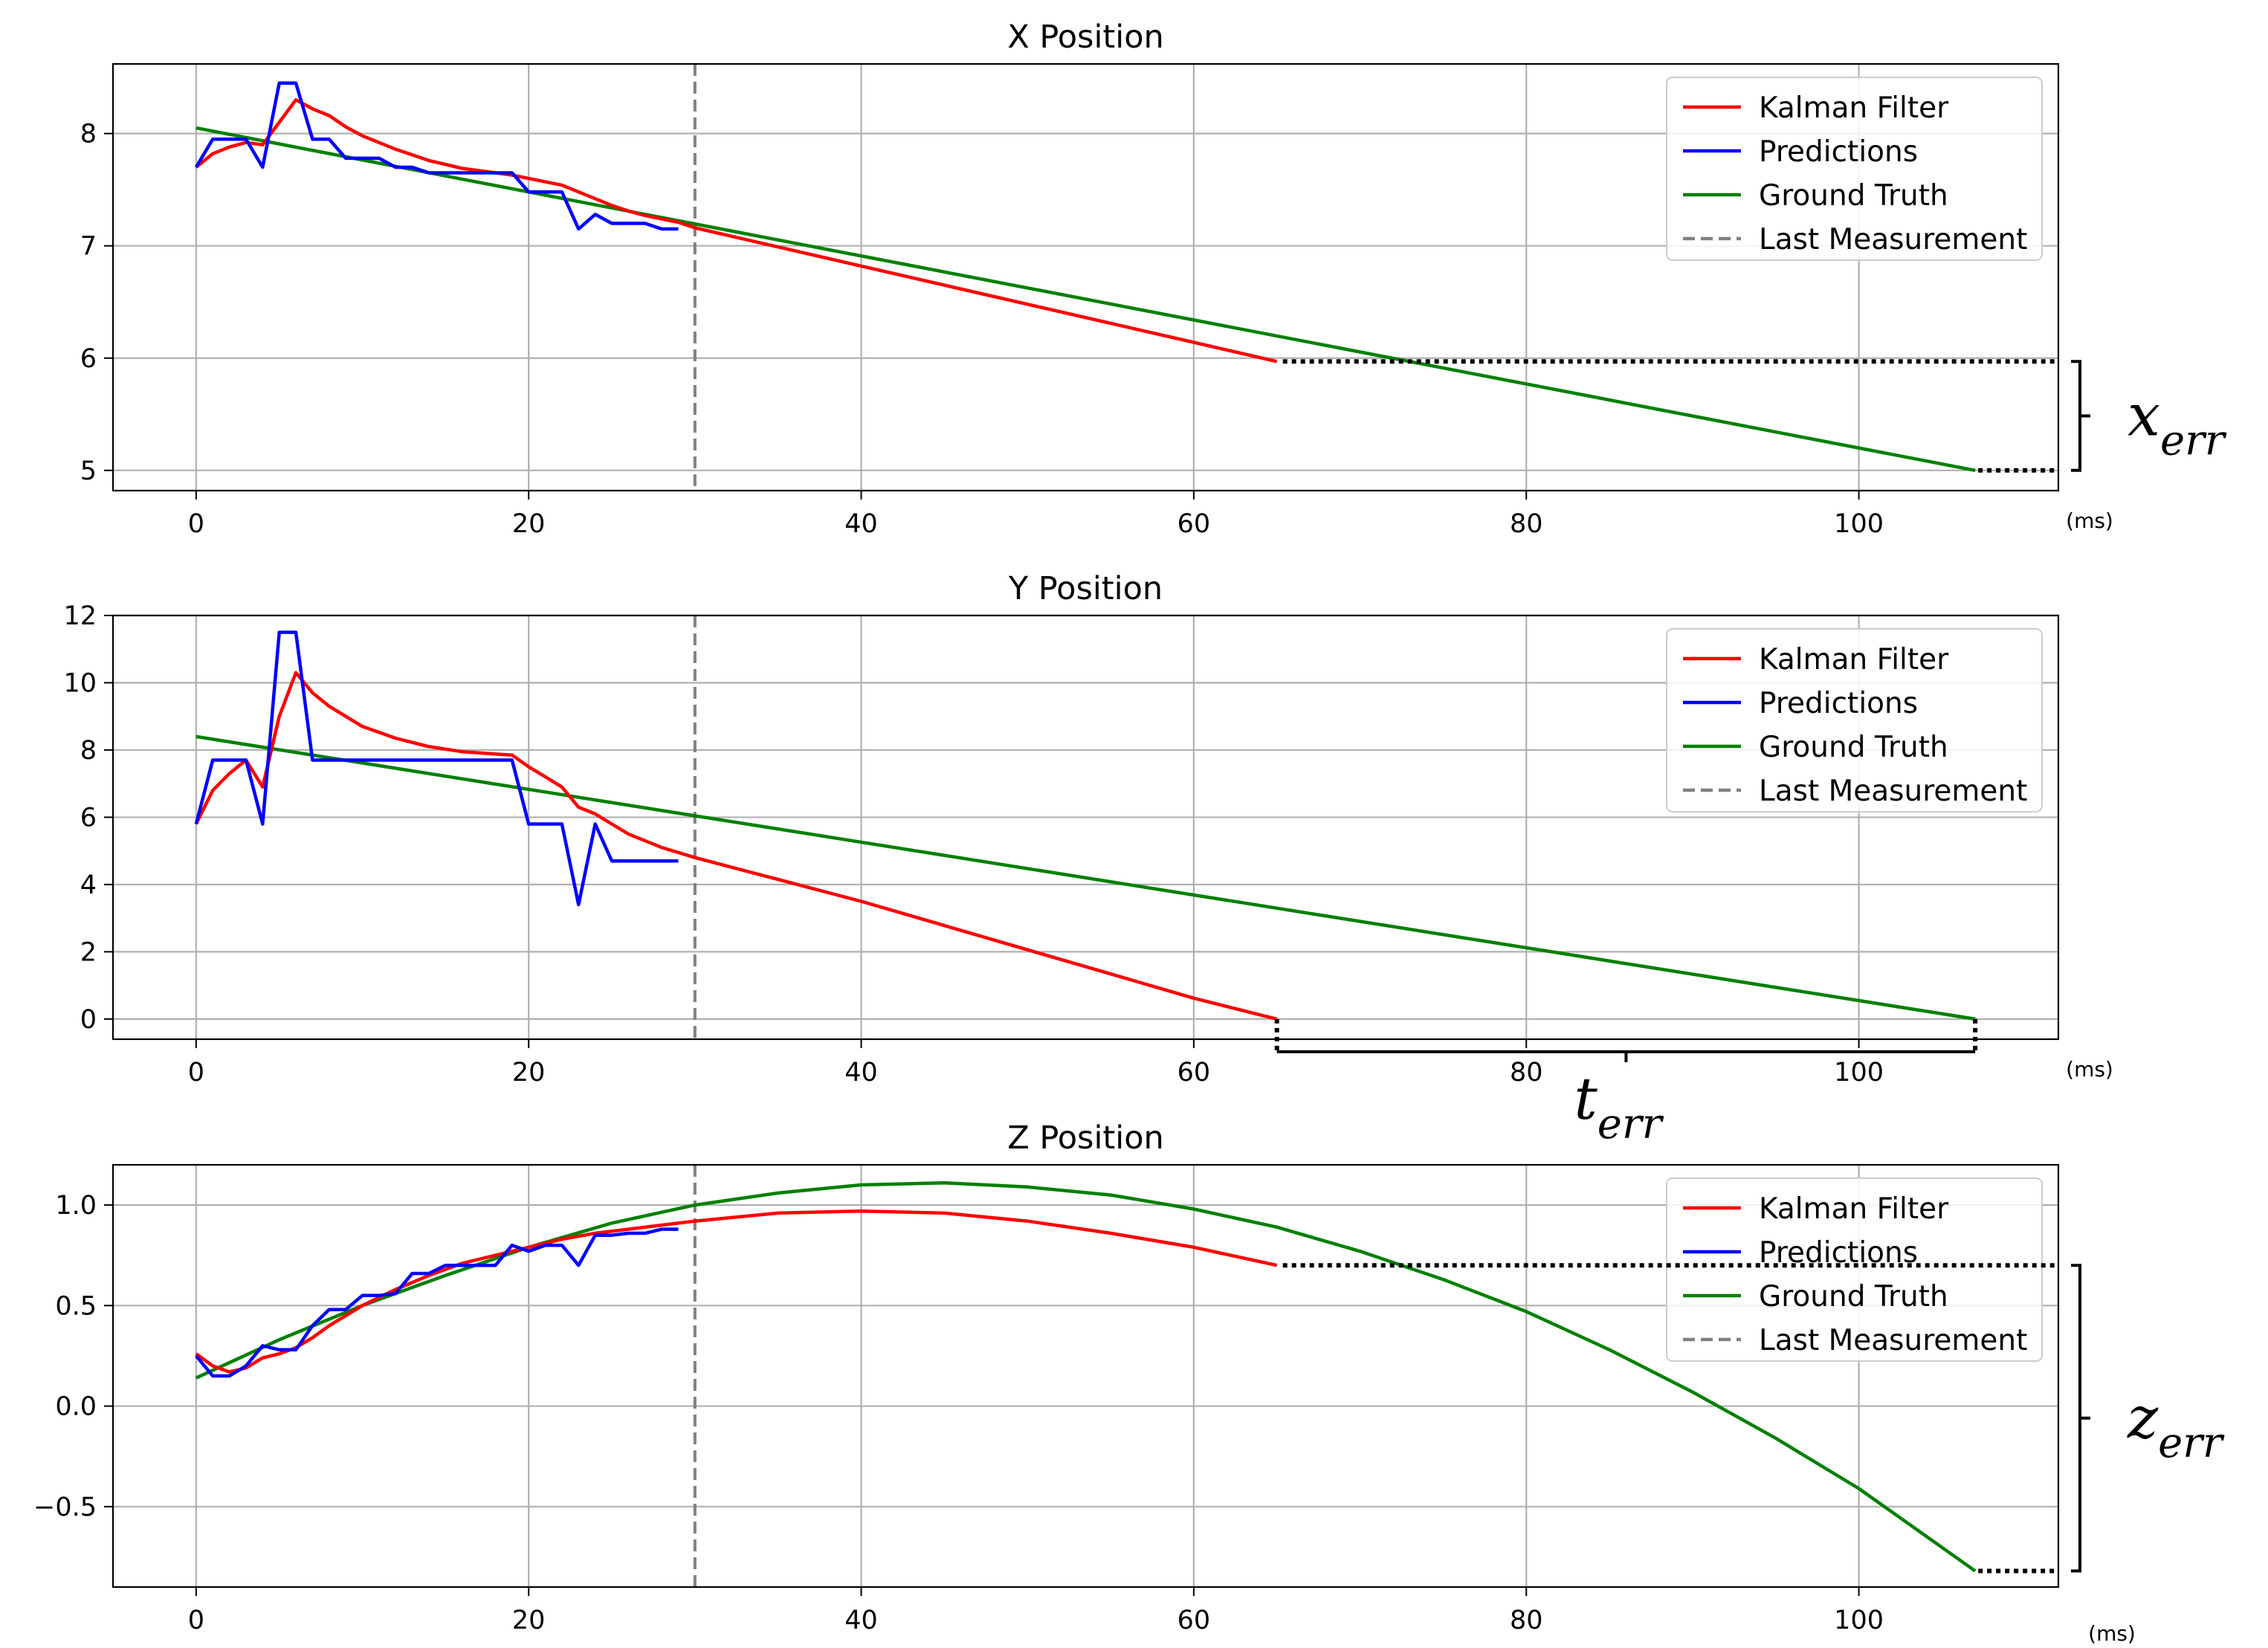  I want to click on y-tick-label: 0, so click(89, 1020).